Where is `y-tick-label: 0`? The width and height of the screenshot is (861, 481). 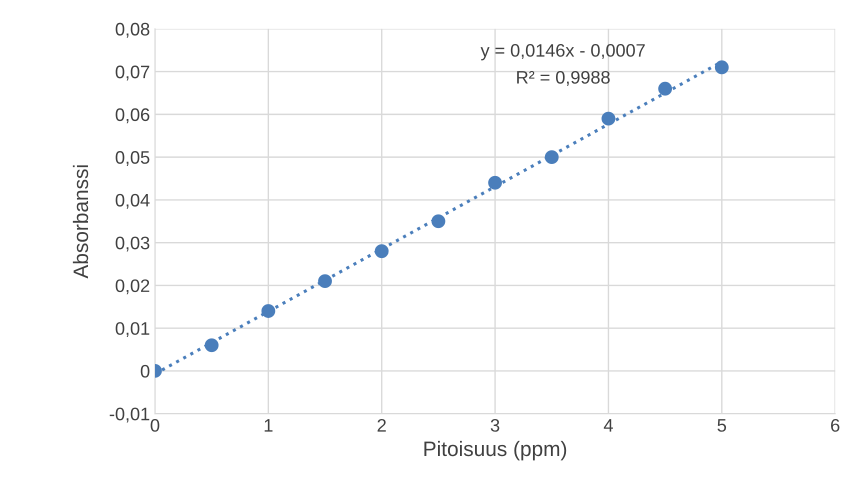 y-tick-label: 0 is located at coordinates (145, 371).